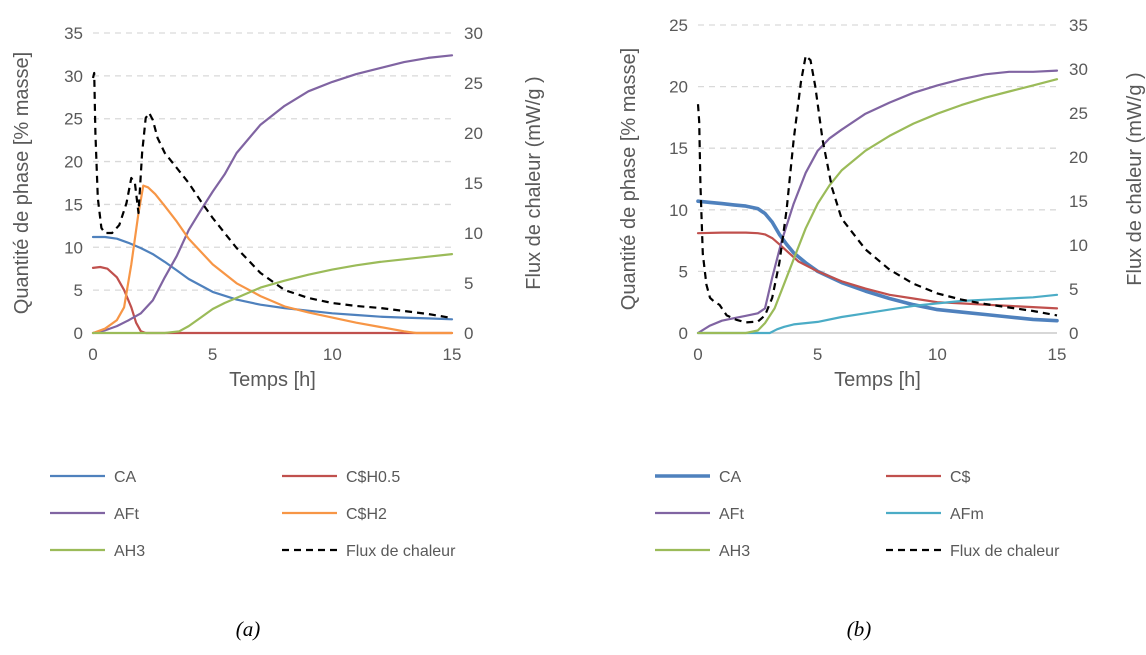  What do you see at coordinates (859, 629) in the screenshot?
I see `figure-caption: (b)` at bounding box center [859, 629].